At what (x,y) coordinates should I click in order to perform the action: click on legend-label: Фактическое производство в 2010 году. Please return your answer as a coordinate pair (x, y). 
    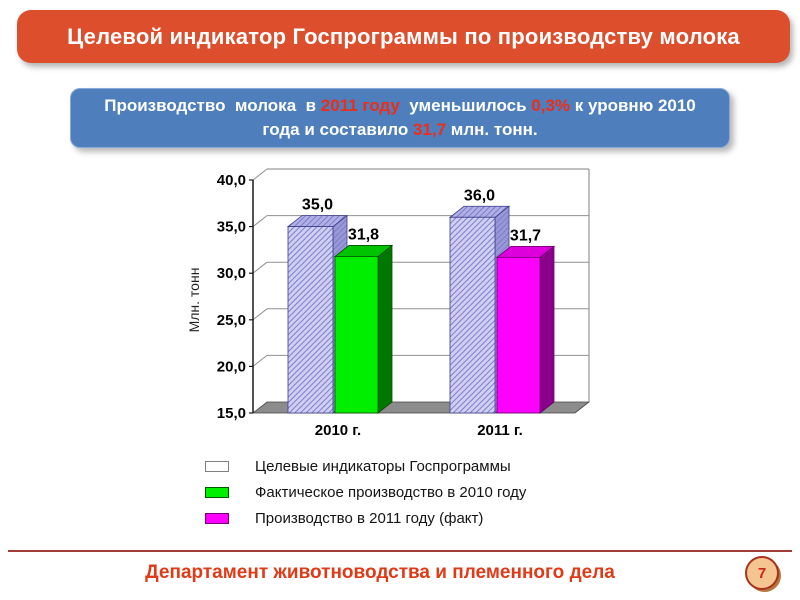
    Looking at the image, I should click on (391, 492).